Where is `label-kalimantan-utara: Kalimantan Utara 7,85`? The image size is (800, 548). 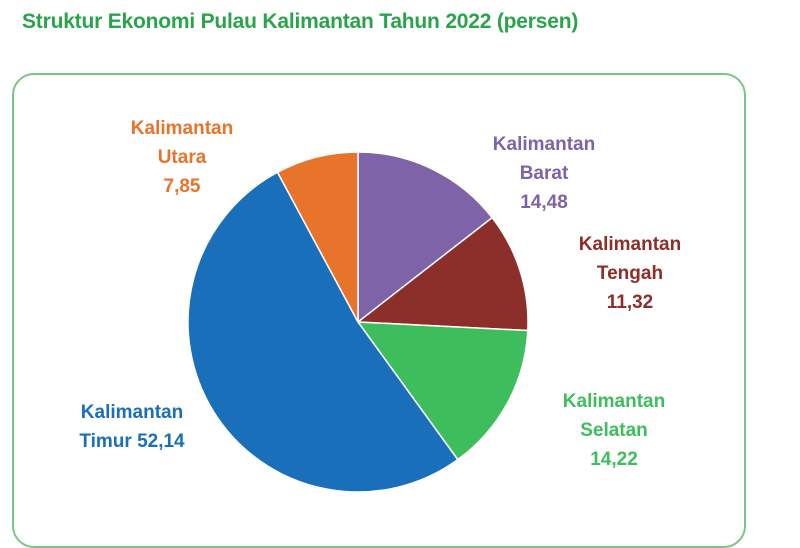
label-kalimantan-utara: Kalimantan Utara 7,85 is located at coordinates (182, 157).